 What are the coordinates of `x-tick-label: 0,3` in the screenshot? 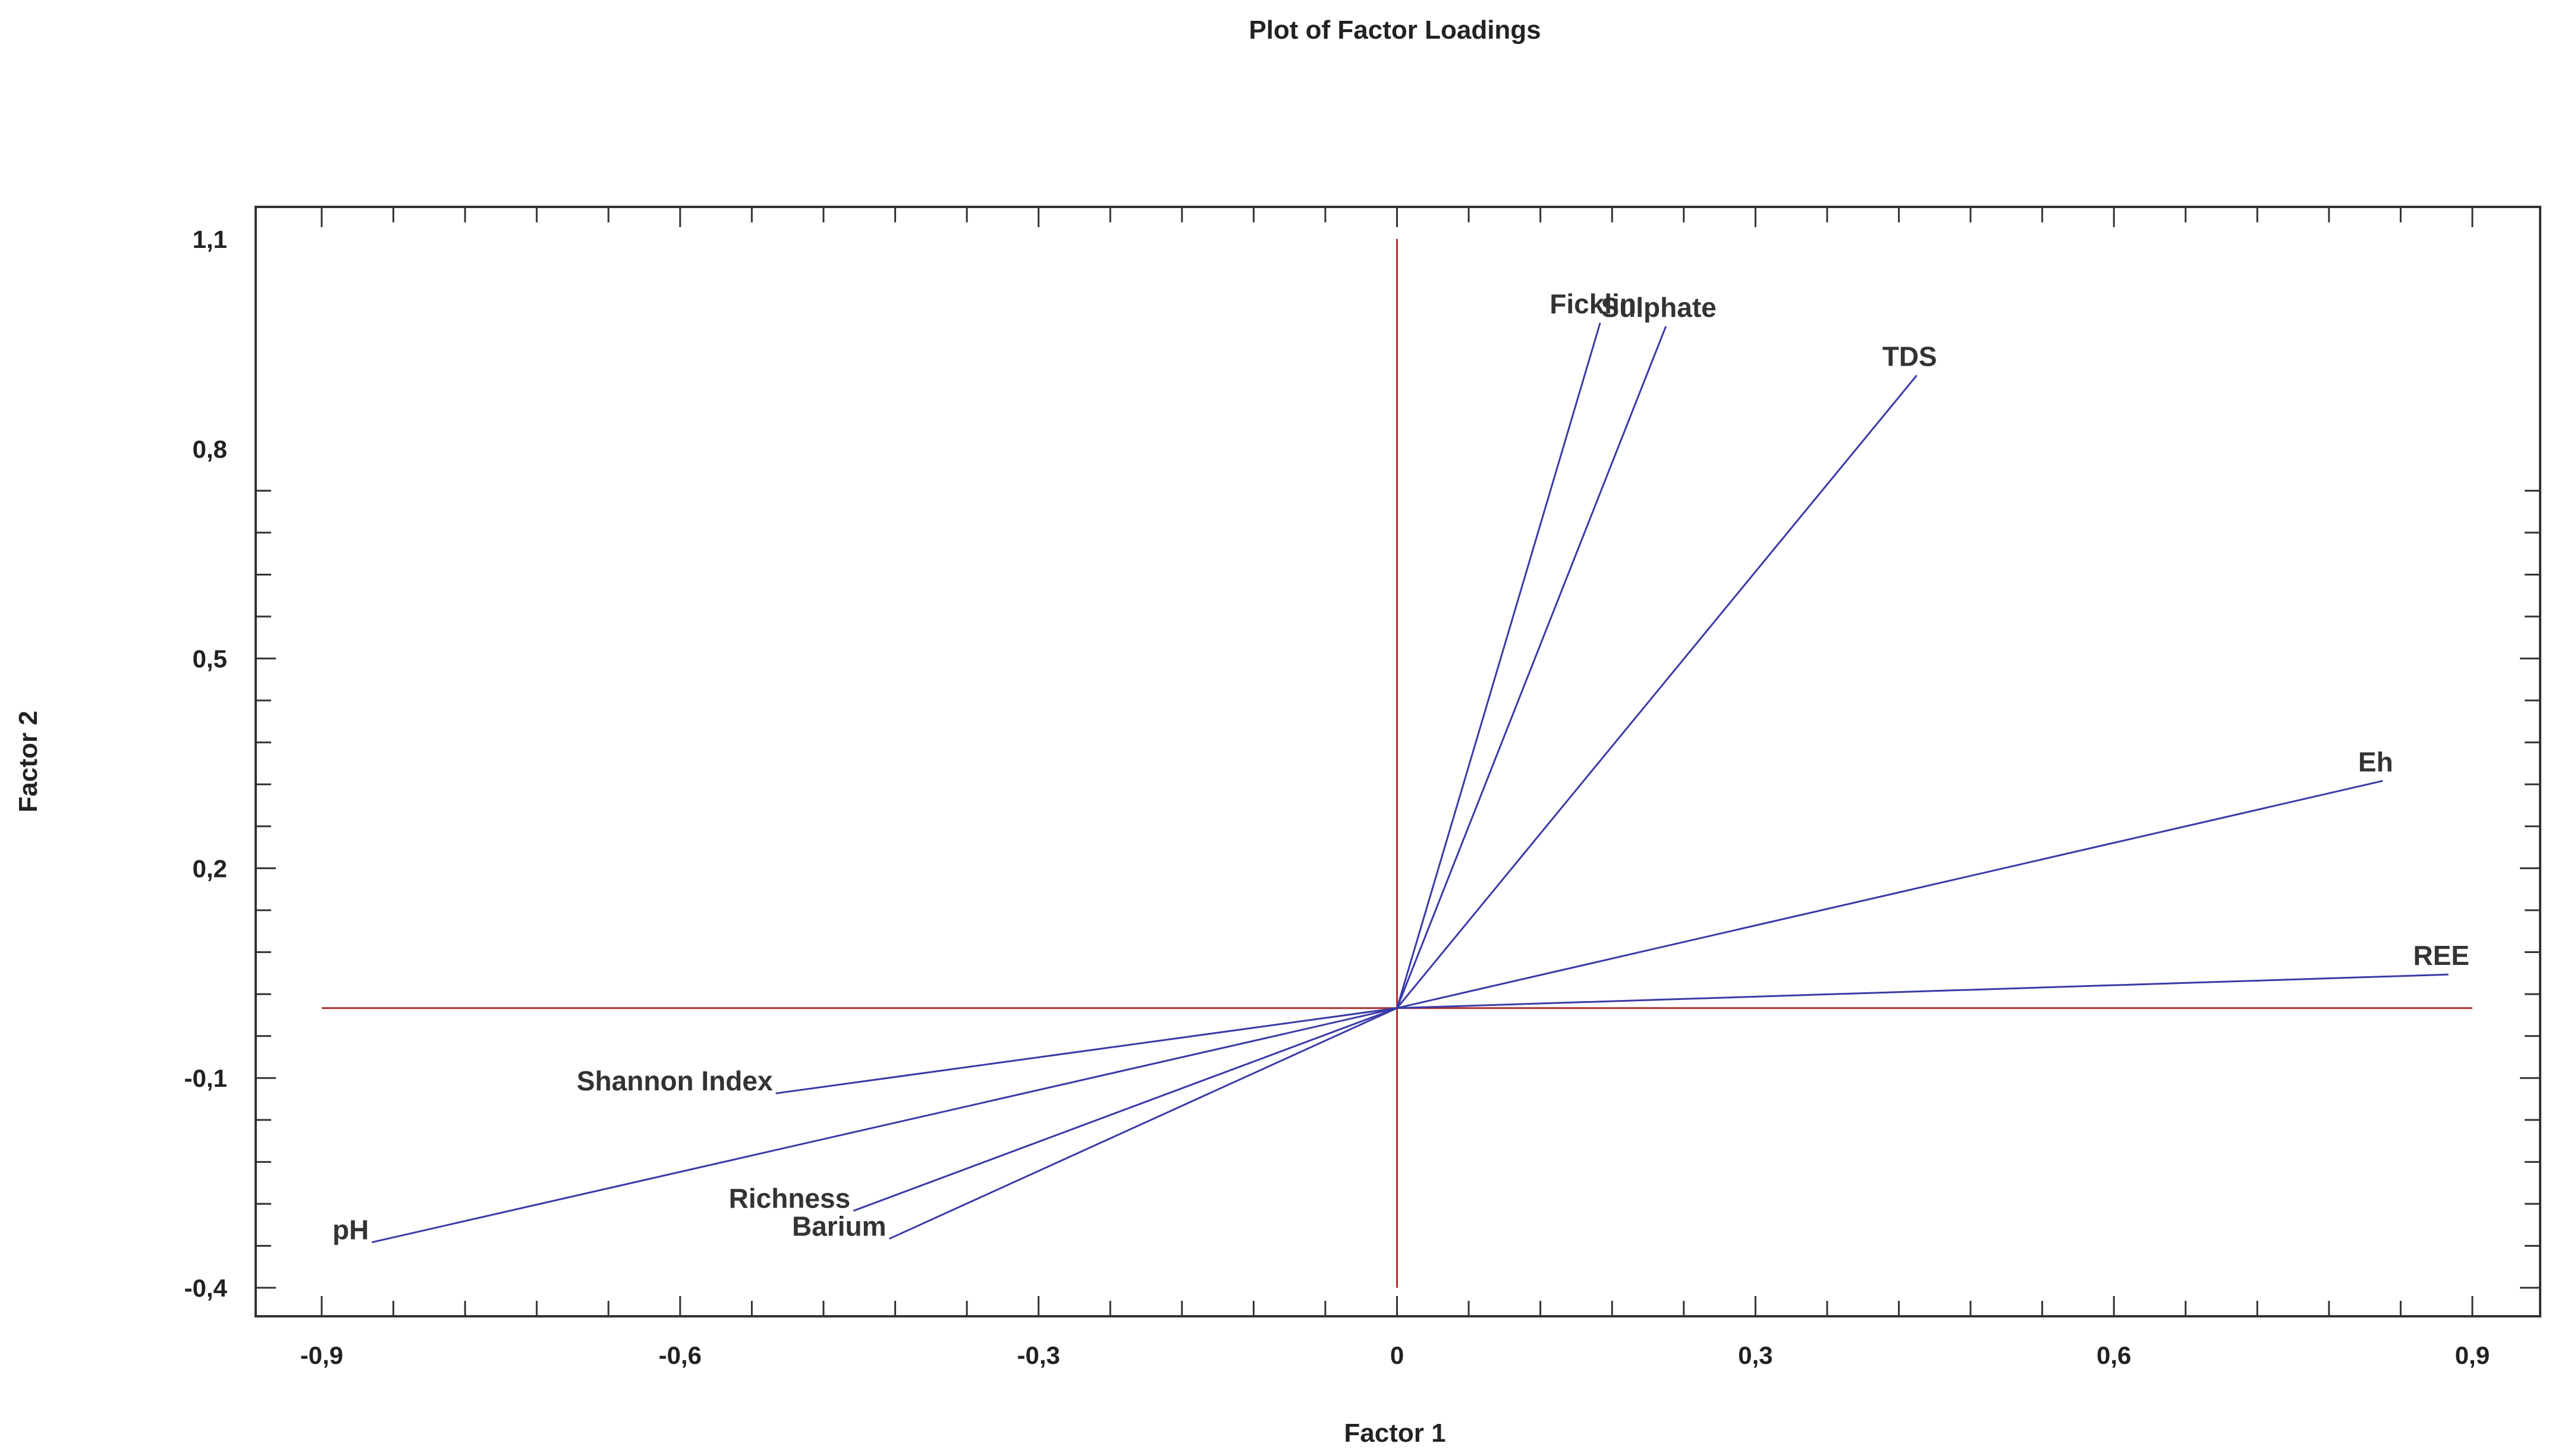 It's located at (1755, 1355).